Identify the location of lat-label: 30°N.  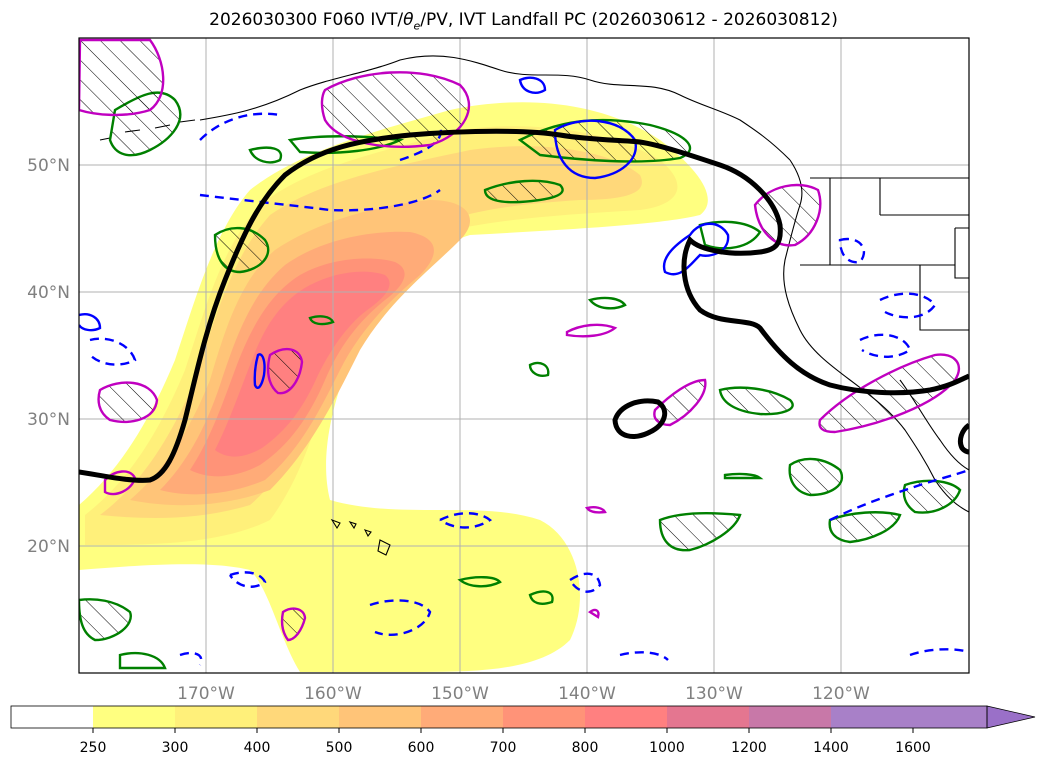
(48, 420).